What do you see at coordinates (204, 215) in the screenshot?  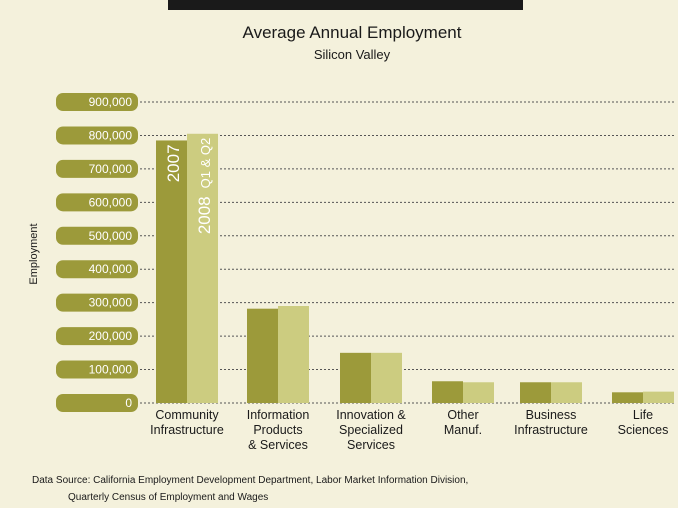 I see `bar-label-2008-year: 2008` at bounding box center [204, 215].